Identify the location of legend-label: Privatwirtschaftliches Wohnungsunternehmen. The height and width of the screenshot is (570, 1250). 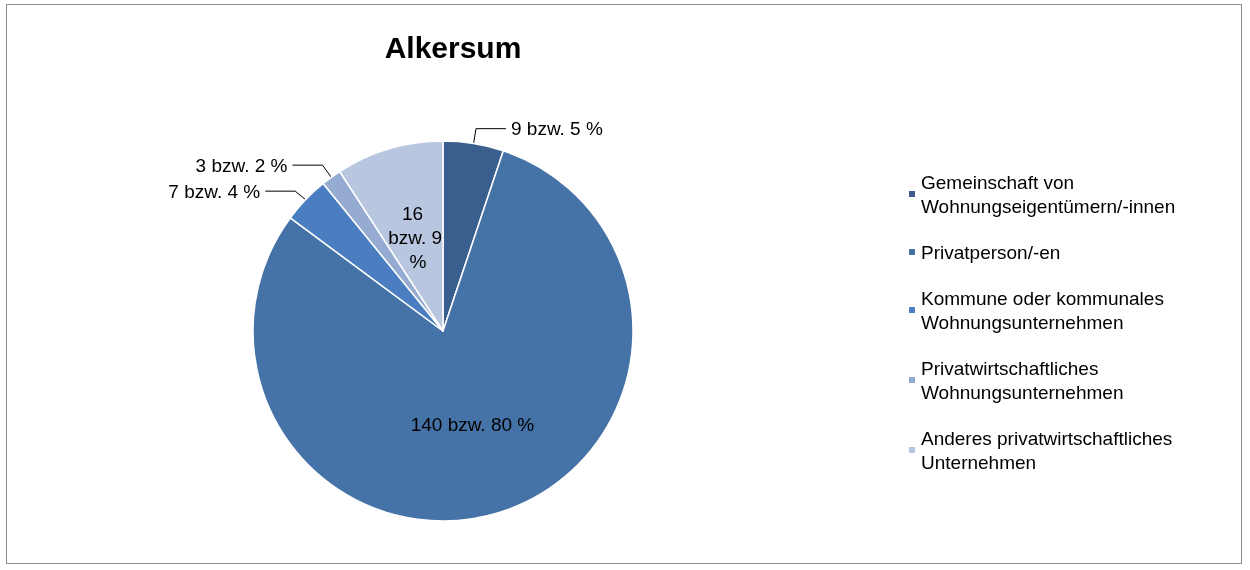
(1022, 380).